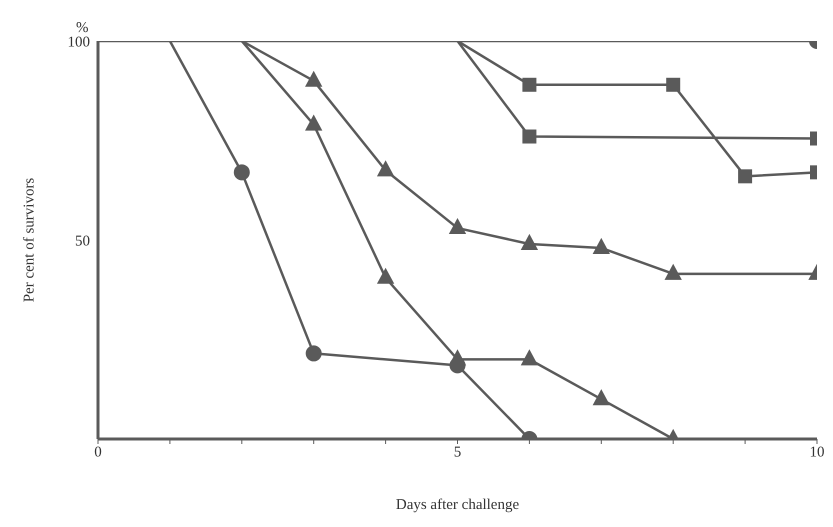  What do you see at coordinates (817, 452) in the screenshot?
I see `x-tick-label: 10` at bounding box center [817, 452].